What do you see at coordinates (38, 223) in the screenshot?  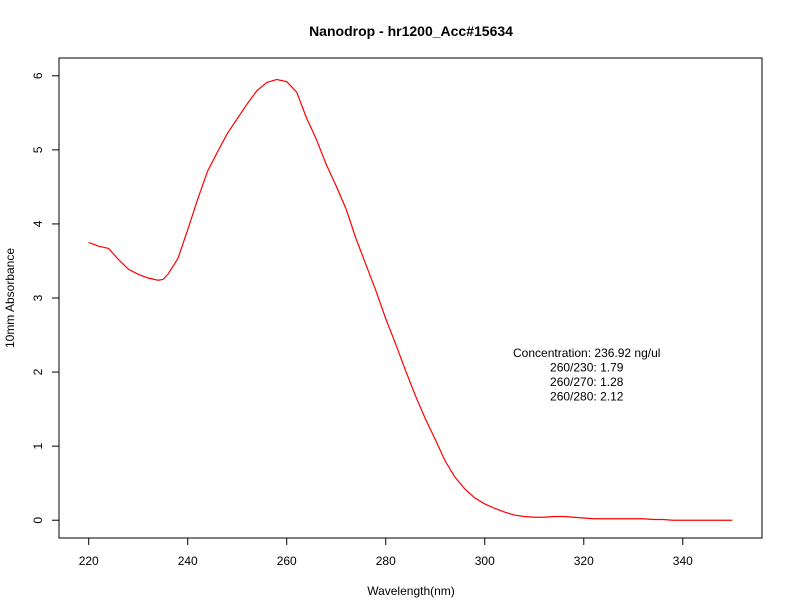 I see `y-tick-label: 4` at bounding box center [38, 223].